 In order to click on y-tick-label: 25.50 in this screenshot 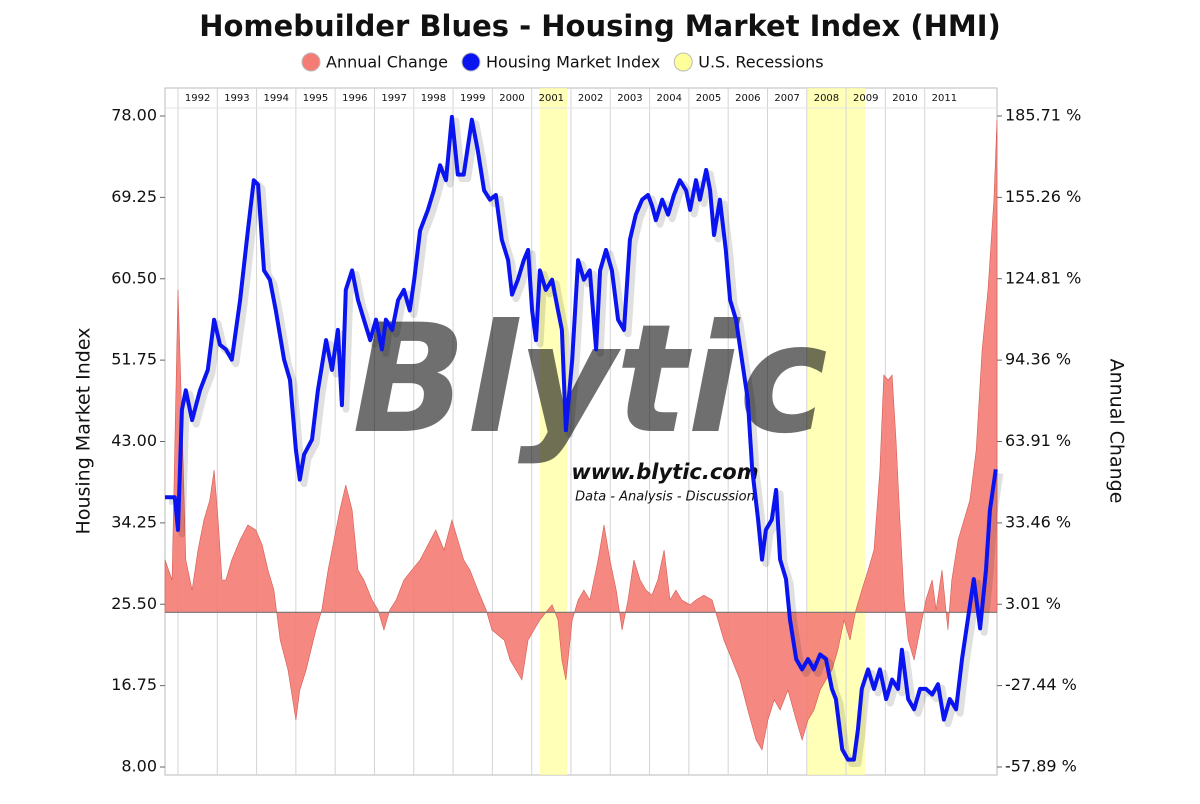, I will do `click(134, 603)`.